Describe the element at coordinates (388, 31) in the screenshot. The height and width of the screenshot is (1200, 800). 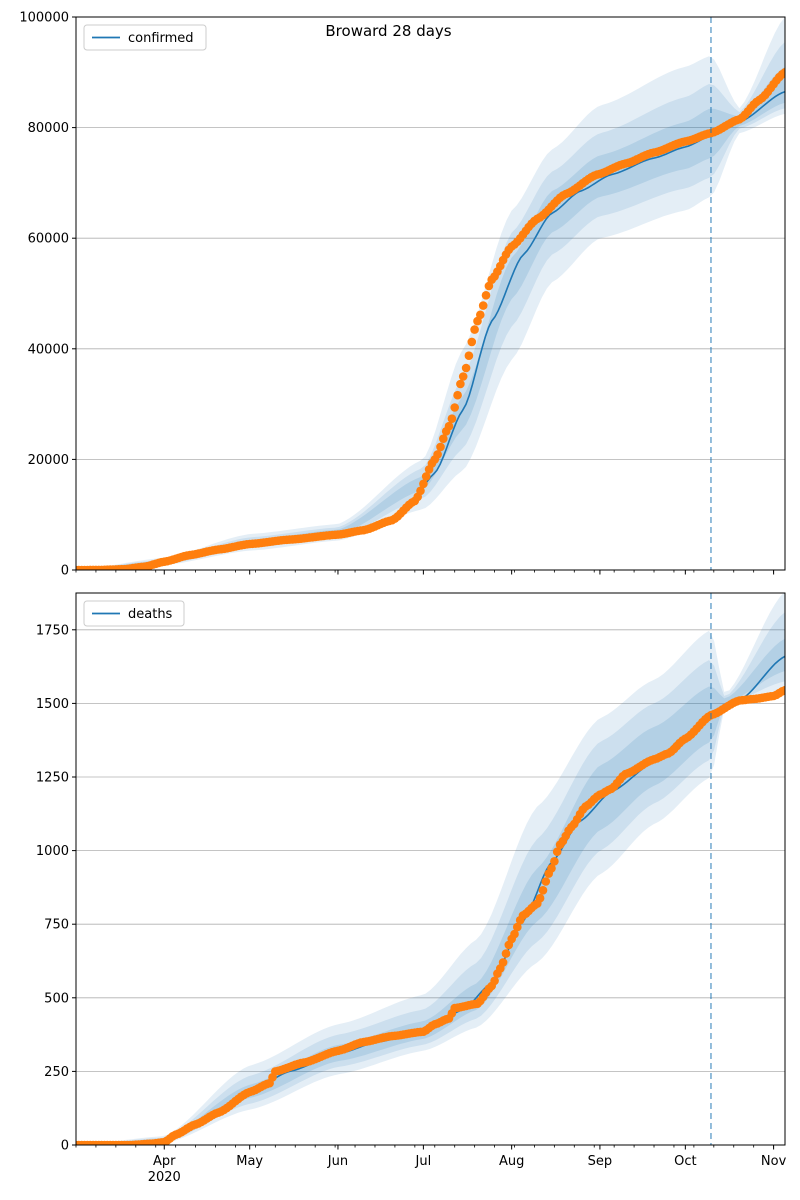
I see `chart-title: Broward 28 days` at that location.